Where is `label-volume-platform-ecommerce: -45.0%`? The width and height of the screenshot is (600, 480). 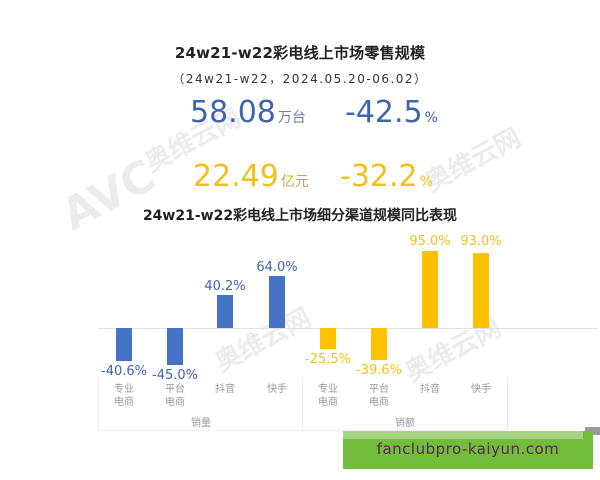
label-volume-platform-ecommerce: -45.0% is located at coordinates (175, 375).